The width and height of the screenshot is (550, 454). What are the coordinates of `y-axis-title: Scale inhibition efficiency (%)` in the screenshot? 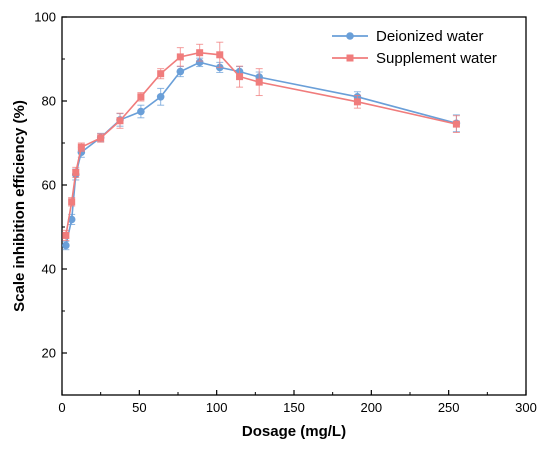 It's located at (19, 206).